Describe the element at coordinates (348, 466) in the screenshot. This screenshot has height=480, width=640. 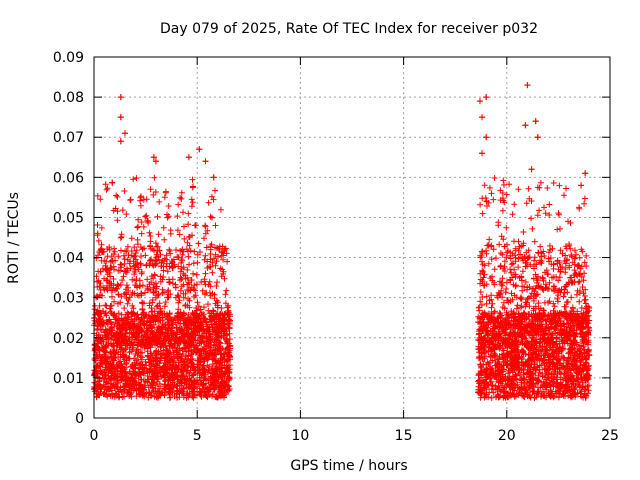
I see `x-axis-label: GPS time / hours` at that location.